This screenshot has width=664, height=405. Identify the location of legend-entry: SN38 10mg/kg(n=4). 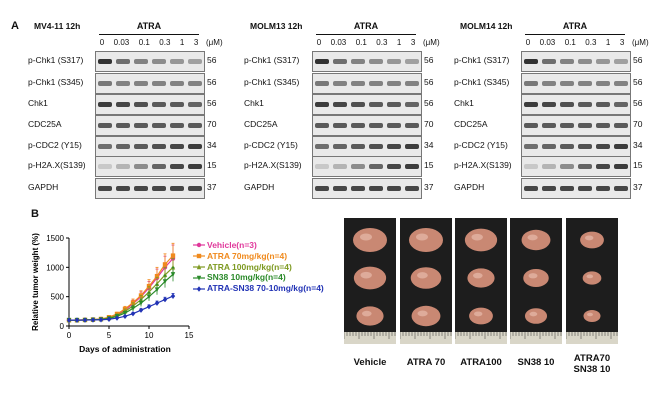
(258, 277).